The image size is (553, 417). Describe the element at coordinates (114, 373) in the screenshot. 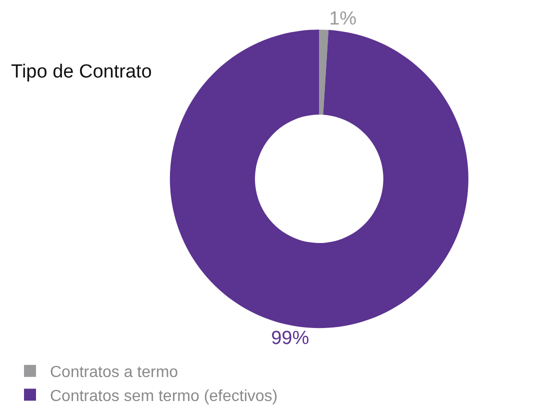

I see `legend-label: Contratos a termo` at that location.